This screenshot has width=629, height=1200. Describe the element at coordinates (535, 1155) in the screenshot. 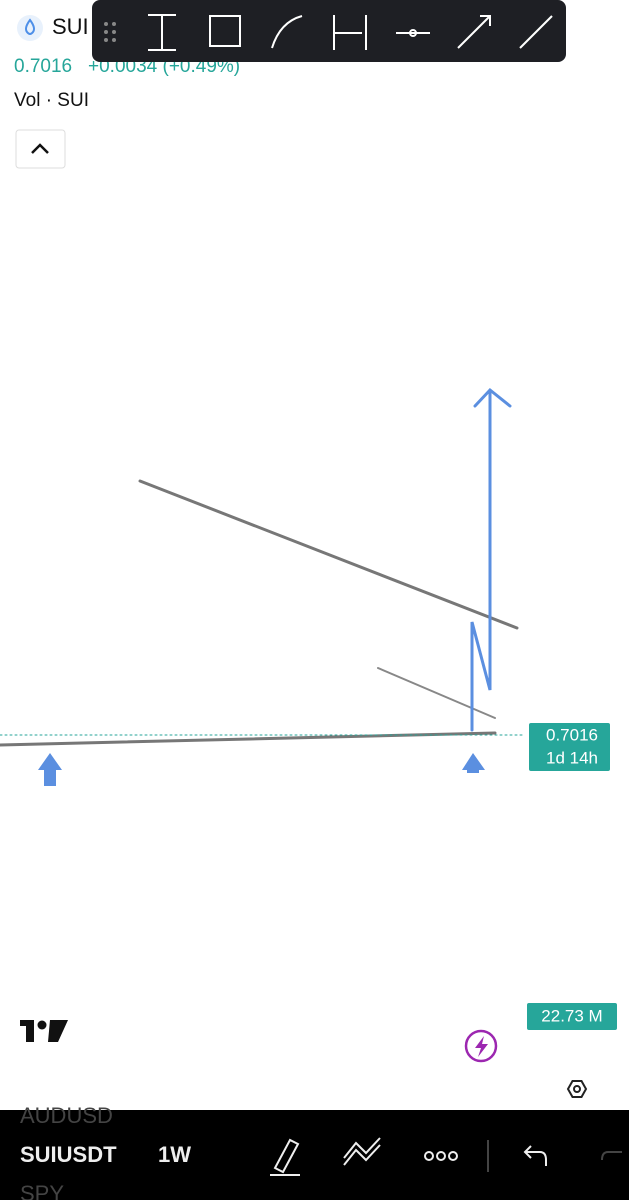

I see `undo-button` at that location.